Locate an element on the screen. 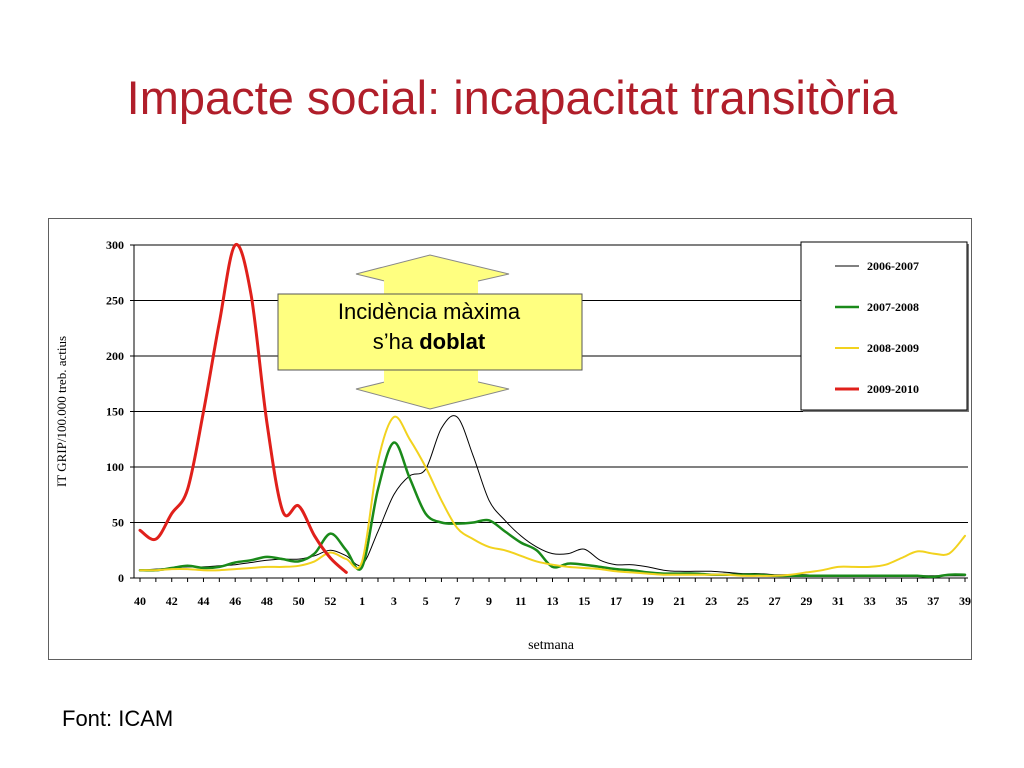 The width and height of the screenshot is (1024, 768). x-tick-label: 9 is located at coordinates (489, 601).